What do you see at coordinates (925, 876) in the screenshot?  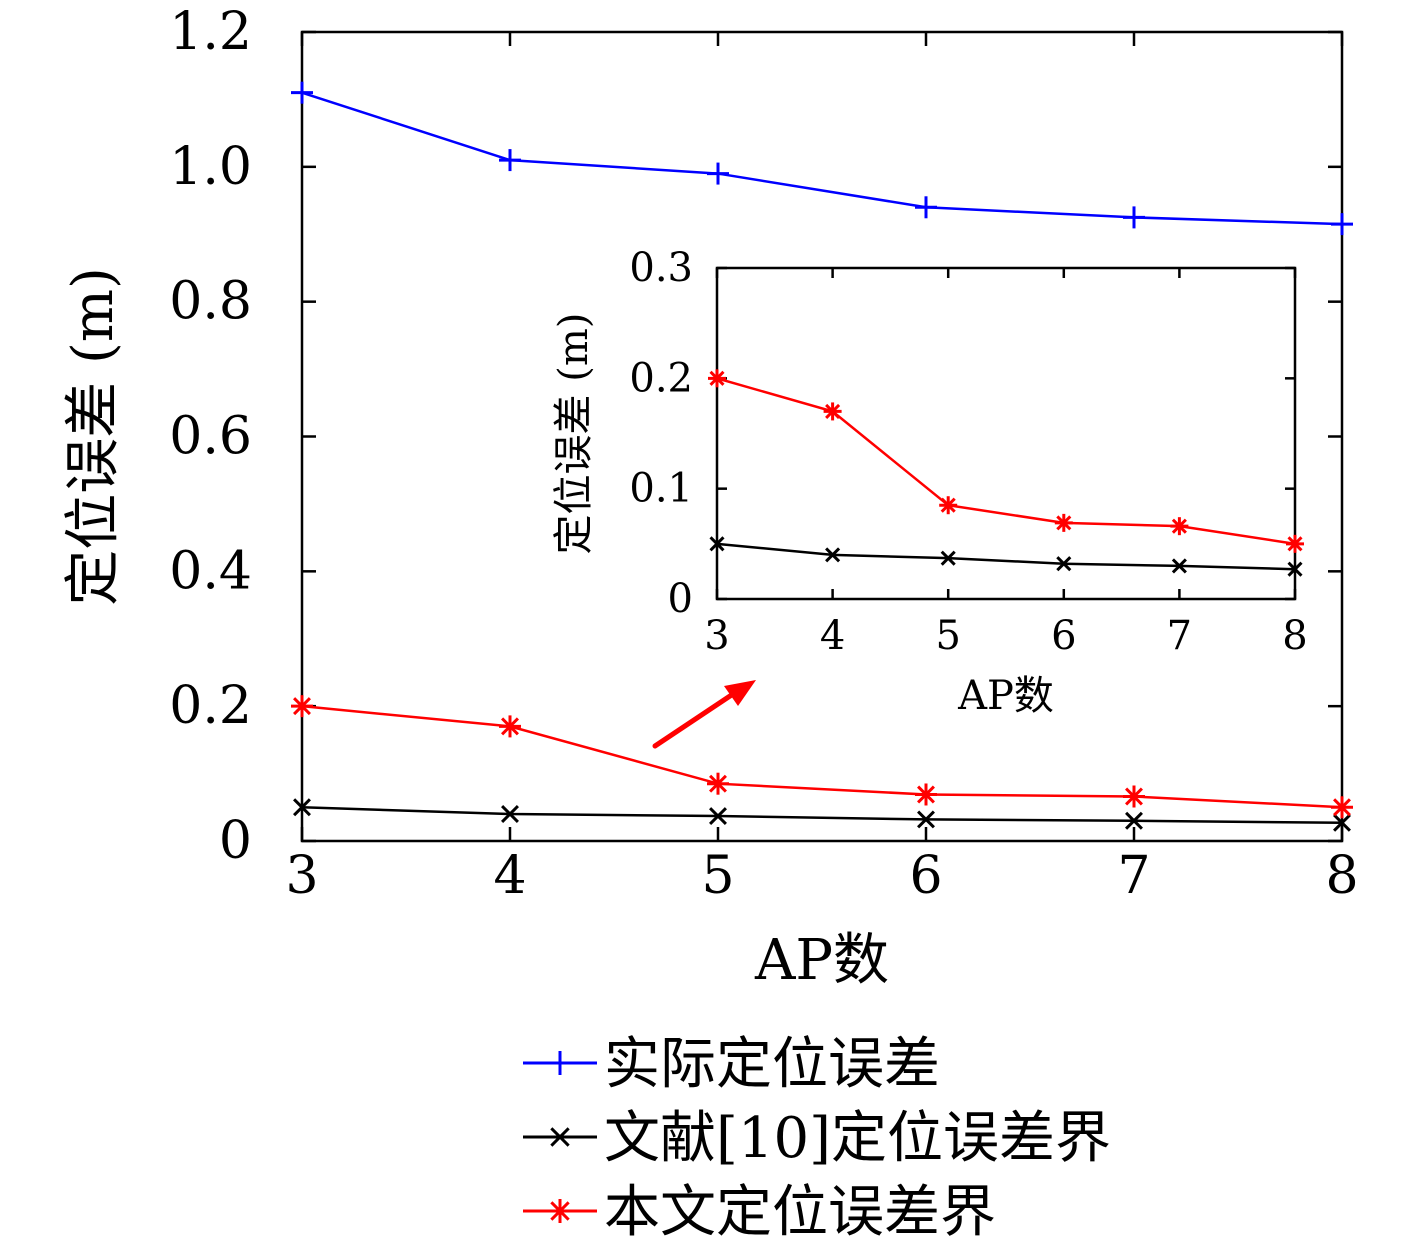 I see `x-tick-label: 6` at bounding box center [925, 876].